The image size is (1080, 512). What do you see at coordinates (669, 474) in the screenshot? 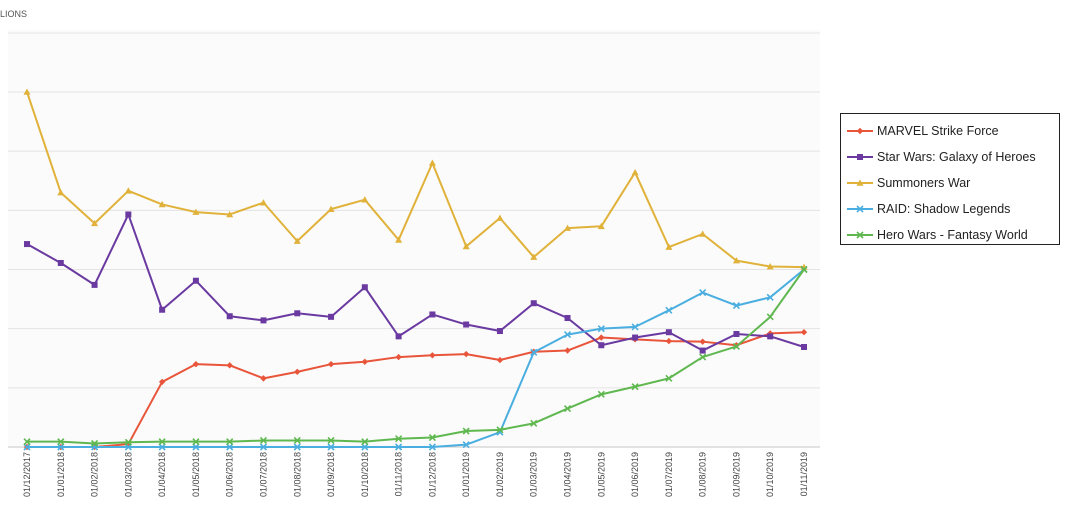
I see `x-tick-label: 01/07/2019` at bounding box center [669, 474].